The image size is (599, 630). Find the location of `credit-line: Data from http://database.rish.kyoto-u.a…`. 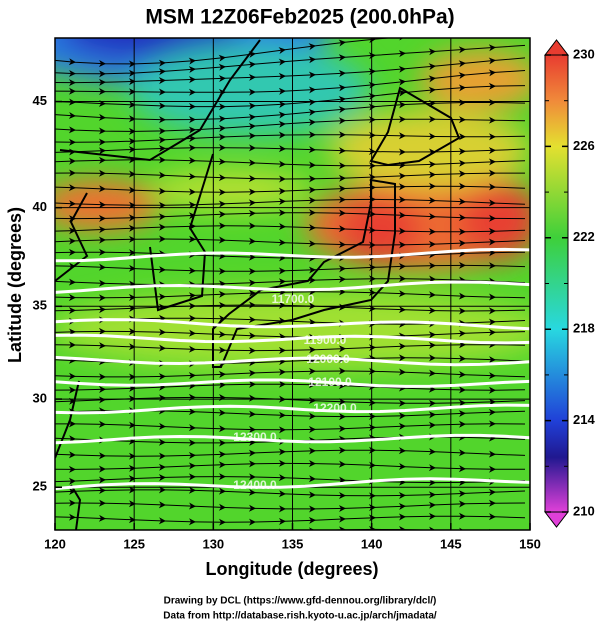

credit-line: Data from http://database.rish.kyoto-u.a… is located at coordinates (300, 616).